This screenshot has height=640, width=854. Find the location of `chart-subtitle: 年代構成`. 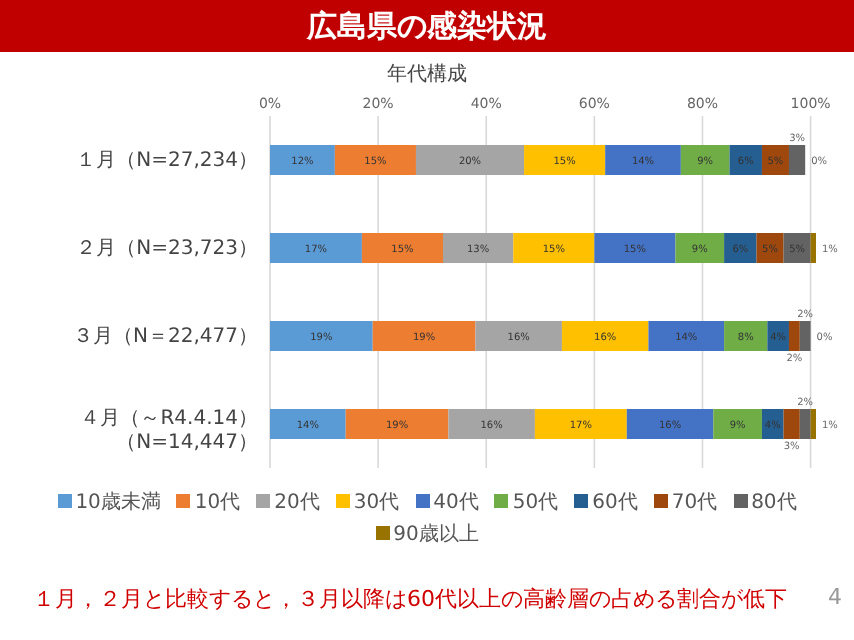

chart-subtitle: 年代構成 is located at coordinates (427, 74).